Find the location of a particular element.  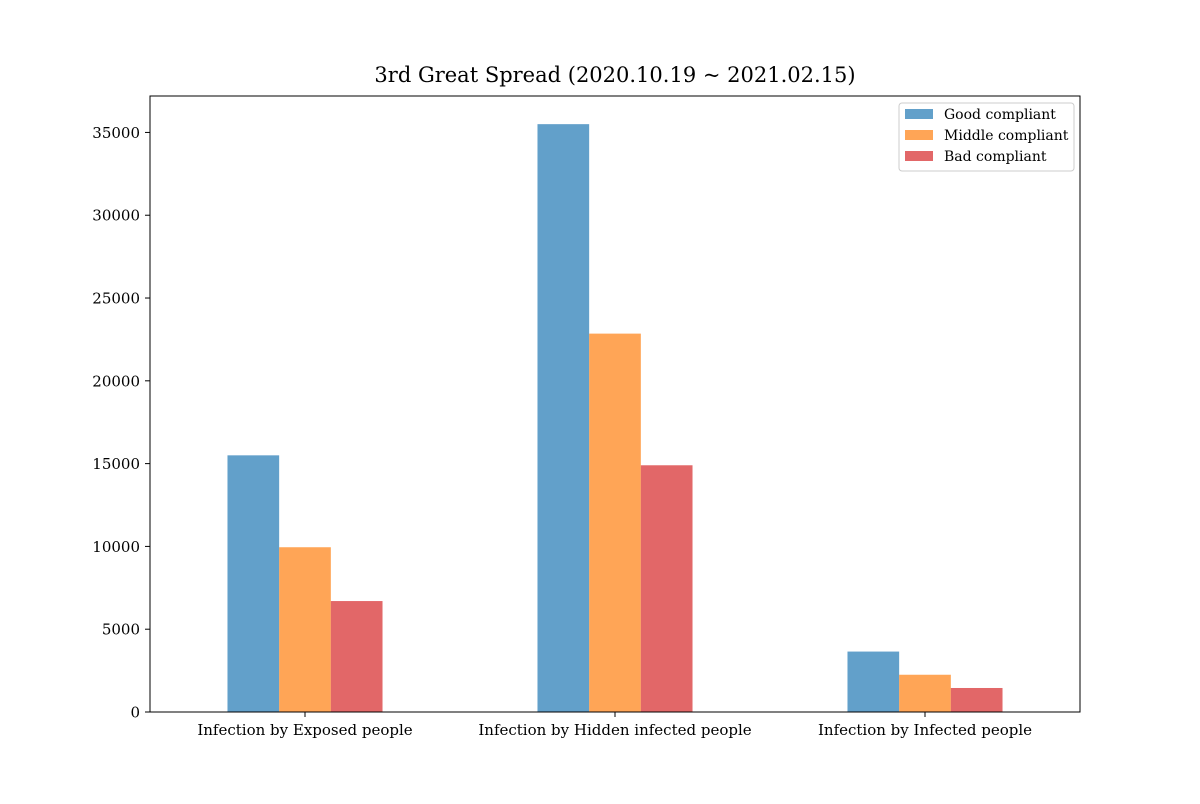

y-tick-label: 15000 is located at coordinates (116, 464).